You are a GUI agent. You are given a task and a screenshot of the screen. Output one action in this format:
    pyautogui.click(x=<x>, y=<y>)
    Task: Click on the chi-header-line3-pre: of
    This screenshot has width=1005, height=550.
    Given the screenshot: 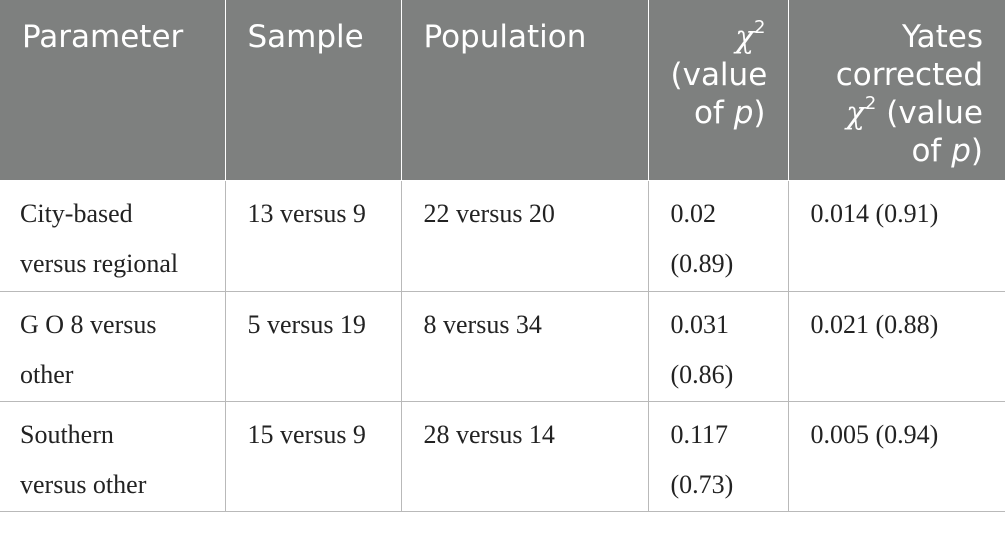 What is the action you would take?
    pyautogui.click(x=713, y=113)
    